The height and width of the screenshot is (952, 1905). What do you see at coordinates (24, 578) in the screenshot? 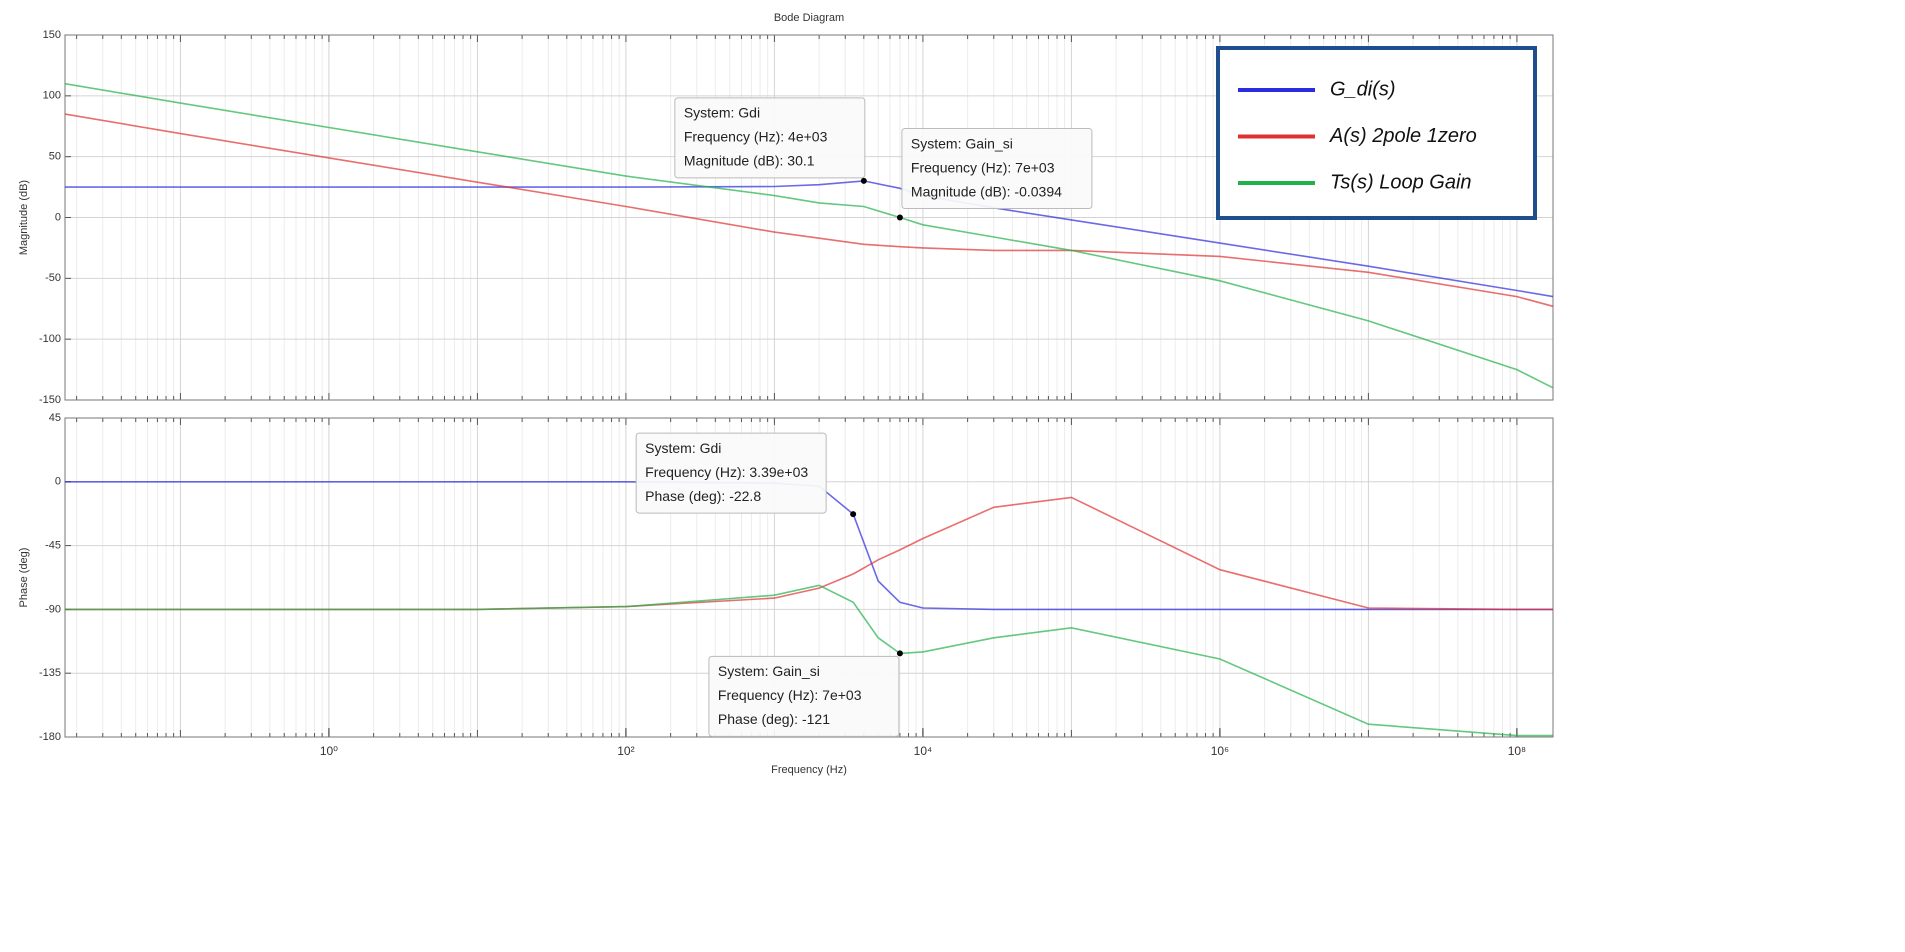
I see `y-axis-label: Phase (deg)` at bounding box center [24, 578].